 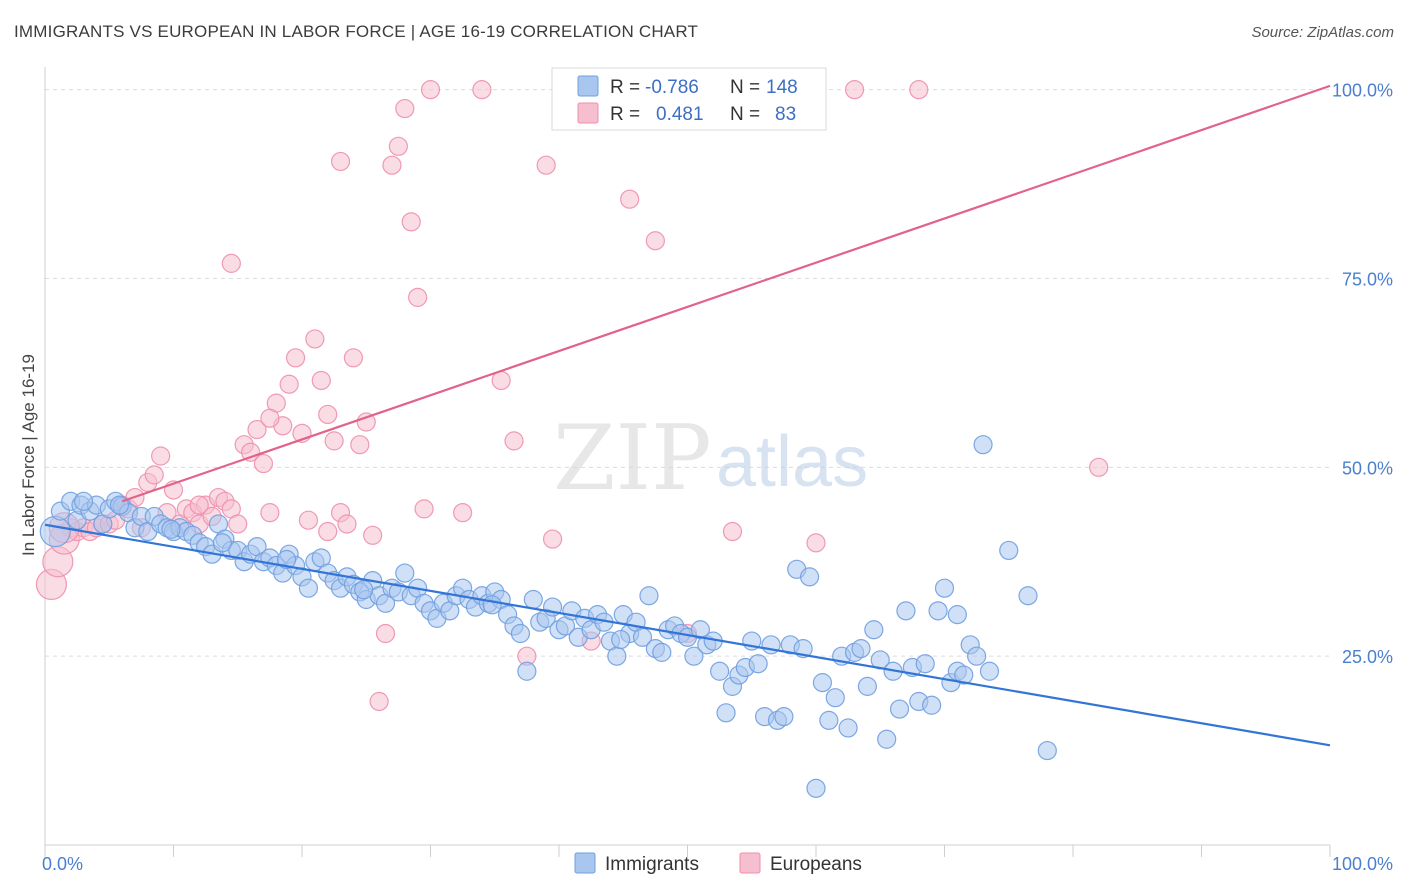 I want to click on legend-r-value-europeans: 0.481, so click(x=680, y=114).